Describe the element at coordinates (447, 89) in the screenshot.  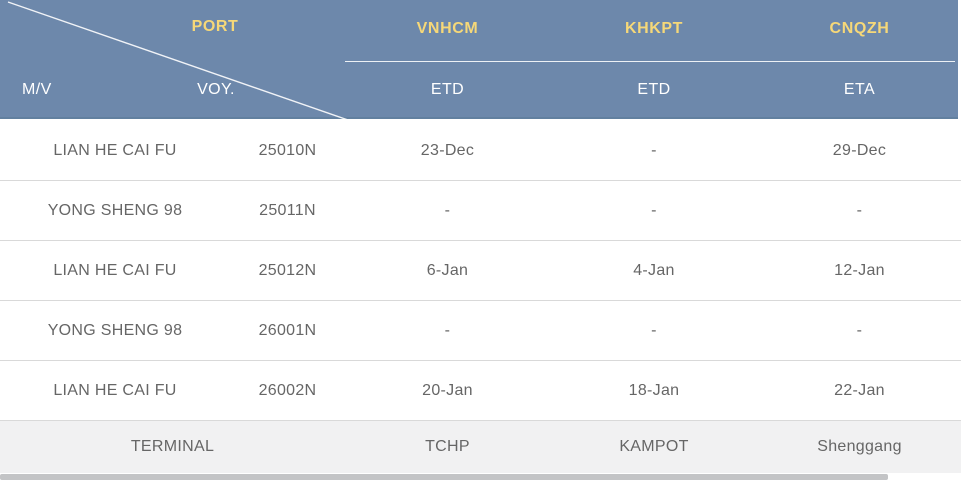
I see `sub-header-etd-vnhcm: ETD` at that location.